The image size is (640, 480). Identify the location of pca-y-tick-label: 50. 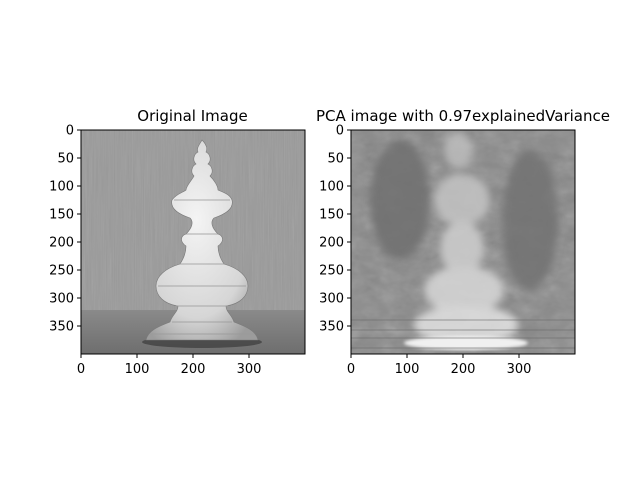
(335, 159).